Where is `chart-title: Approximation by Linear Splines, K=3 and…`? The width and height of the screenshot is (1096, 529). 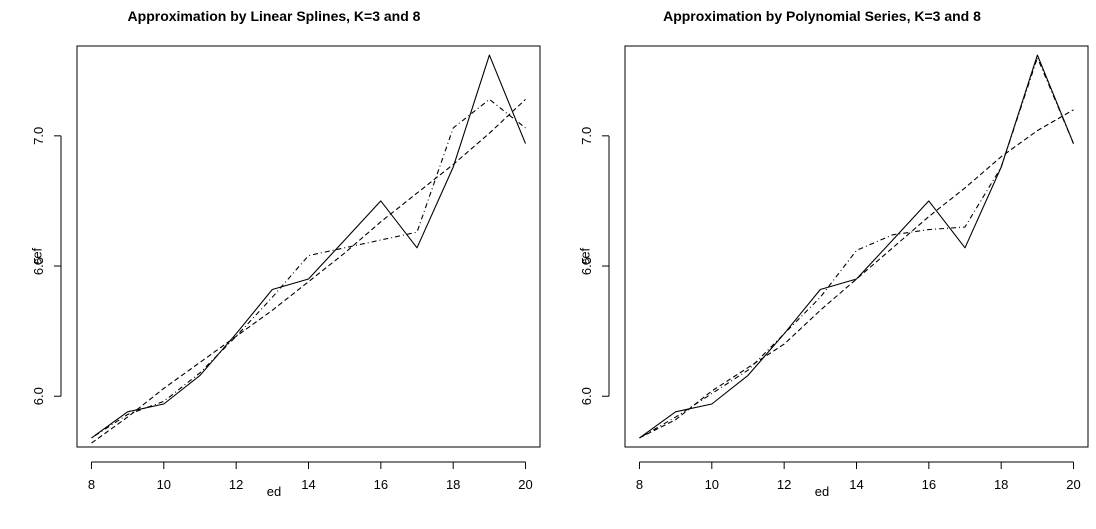 chart-title: Approximation by Linear Splines, K=3 and… is located at coordinates (274, 16).